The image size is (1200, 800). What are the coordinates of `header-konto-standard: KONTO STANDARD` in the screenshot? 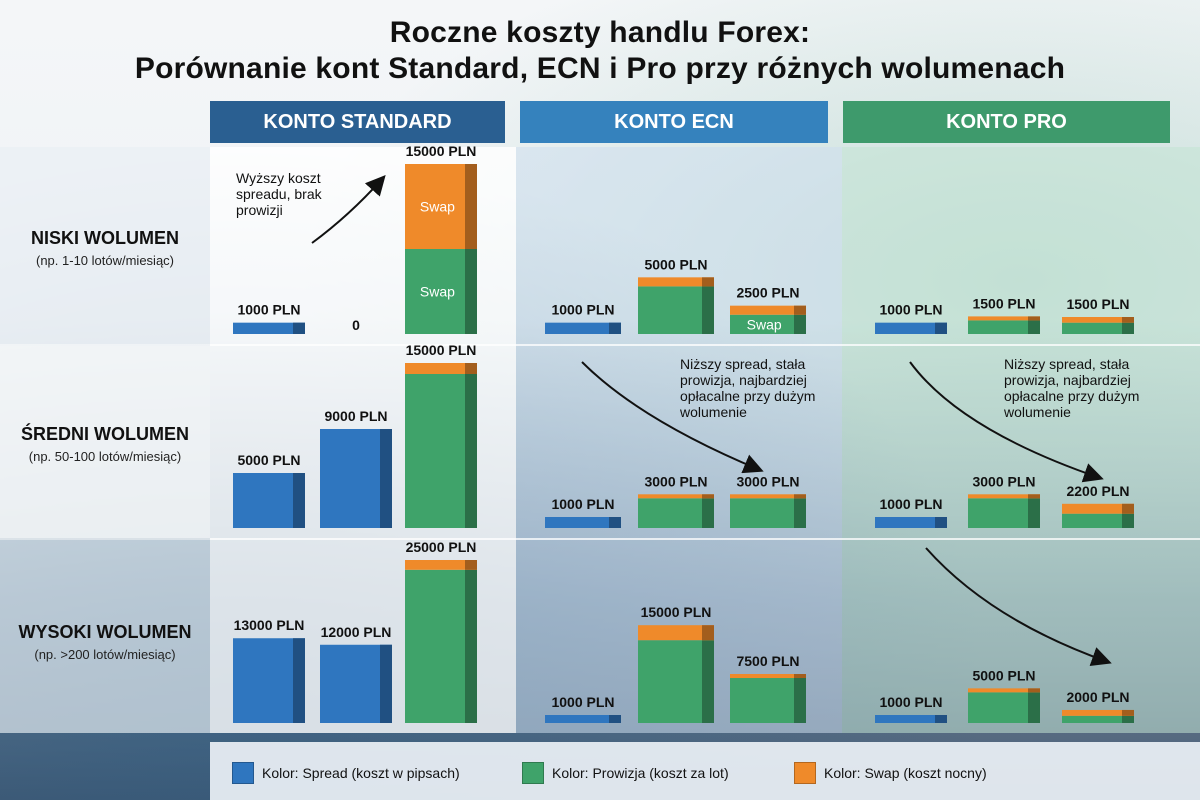 It's located at (357, 122).